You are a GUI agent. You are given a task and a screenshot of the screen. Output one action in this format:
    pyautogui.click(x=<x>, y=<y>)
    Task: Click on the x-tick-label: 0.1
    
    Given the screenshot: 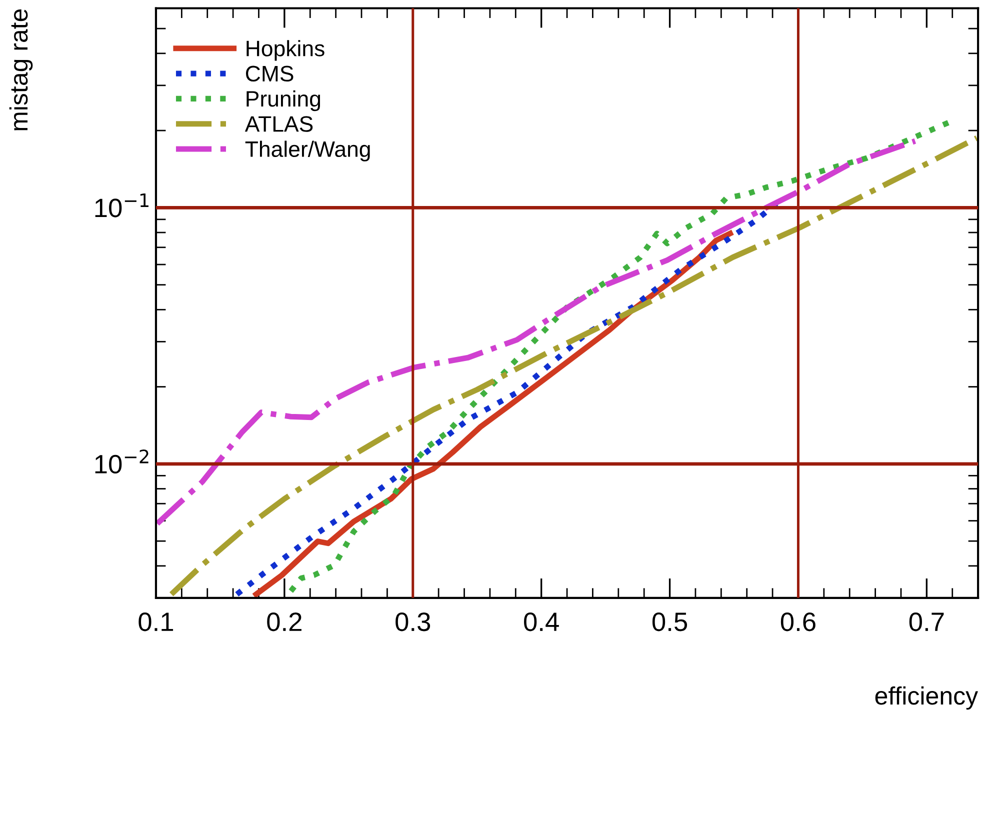 What is the action you would take?
    pyautogui.click(x=156, y=622)
    